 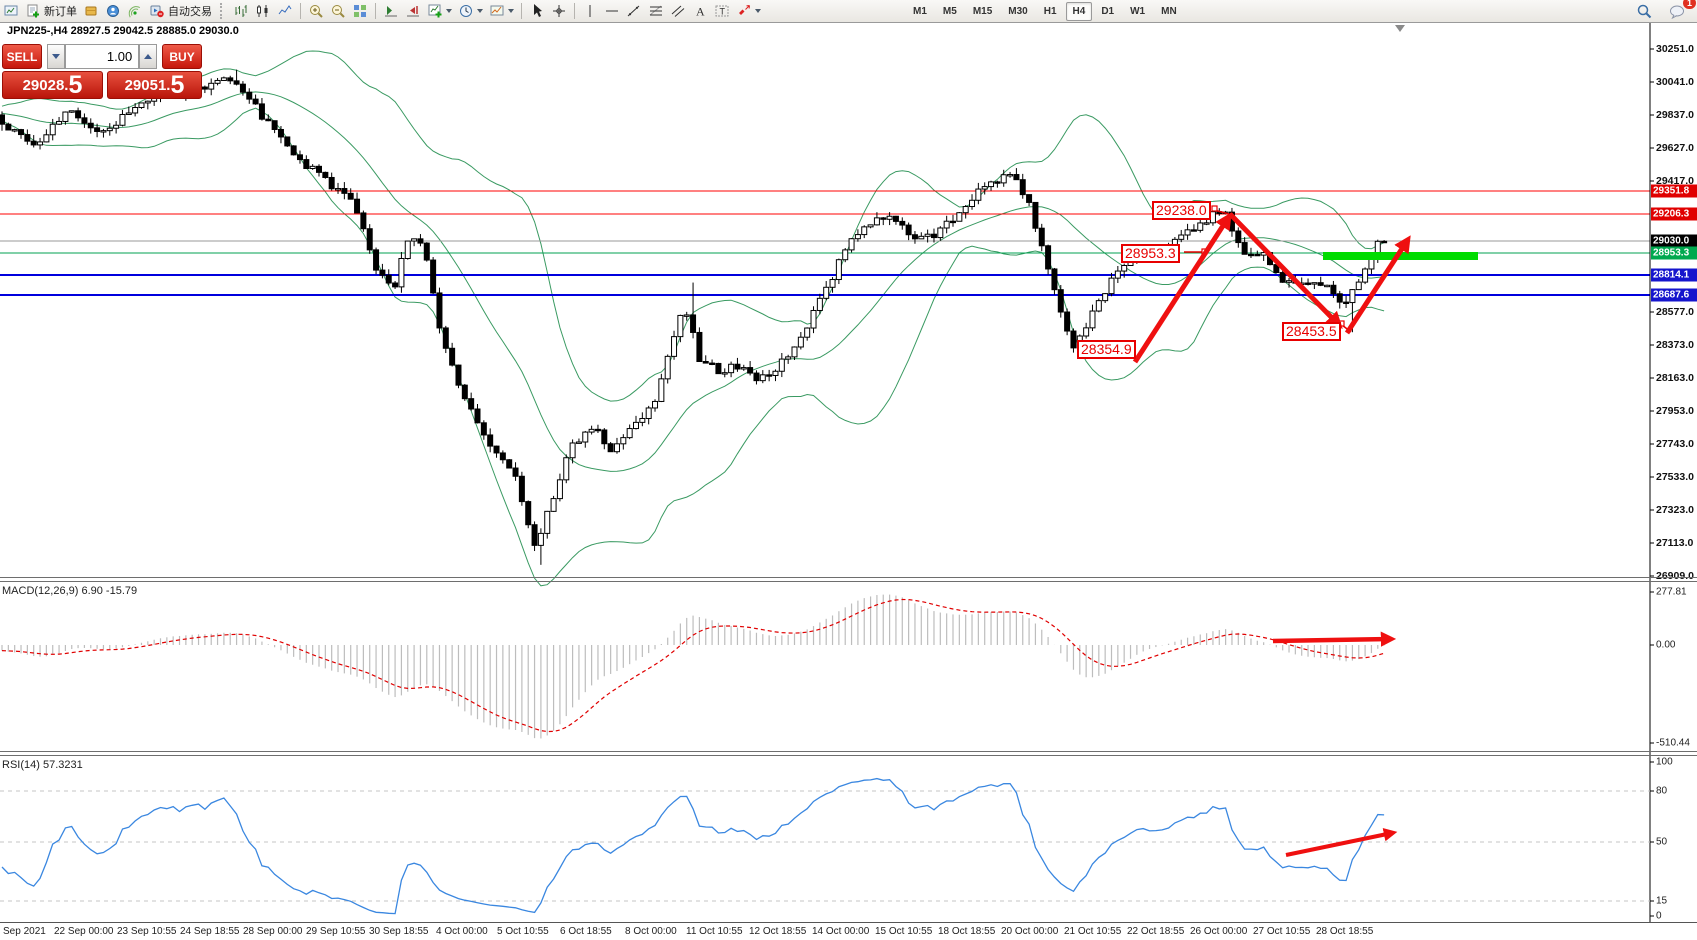 What do you see at coordinates (748, 11) in the screenshot?
I see `arrows-icon` at bounding box center [748, 11].